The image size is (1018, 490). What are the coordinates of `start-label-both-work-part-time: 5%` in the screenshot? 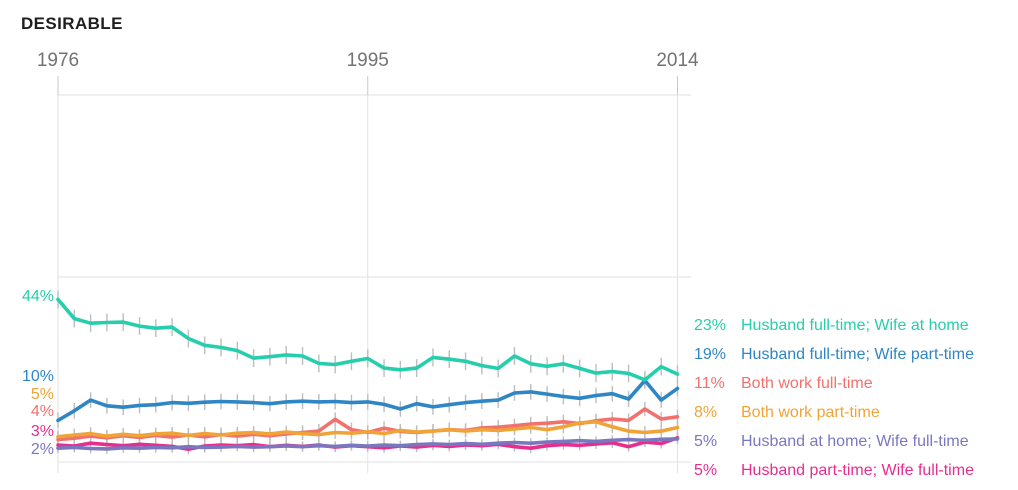 It's located at (42, 394).